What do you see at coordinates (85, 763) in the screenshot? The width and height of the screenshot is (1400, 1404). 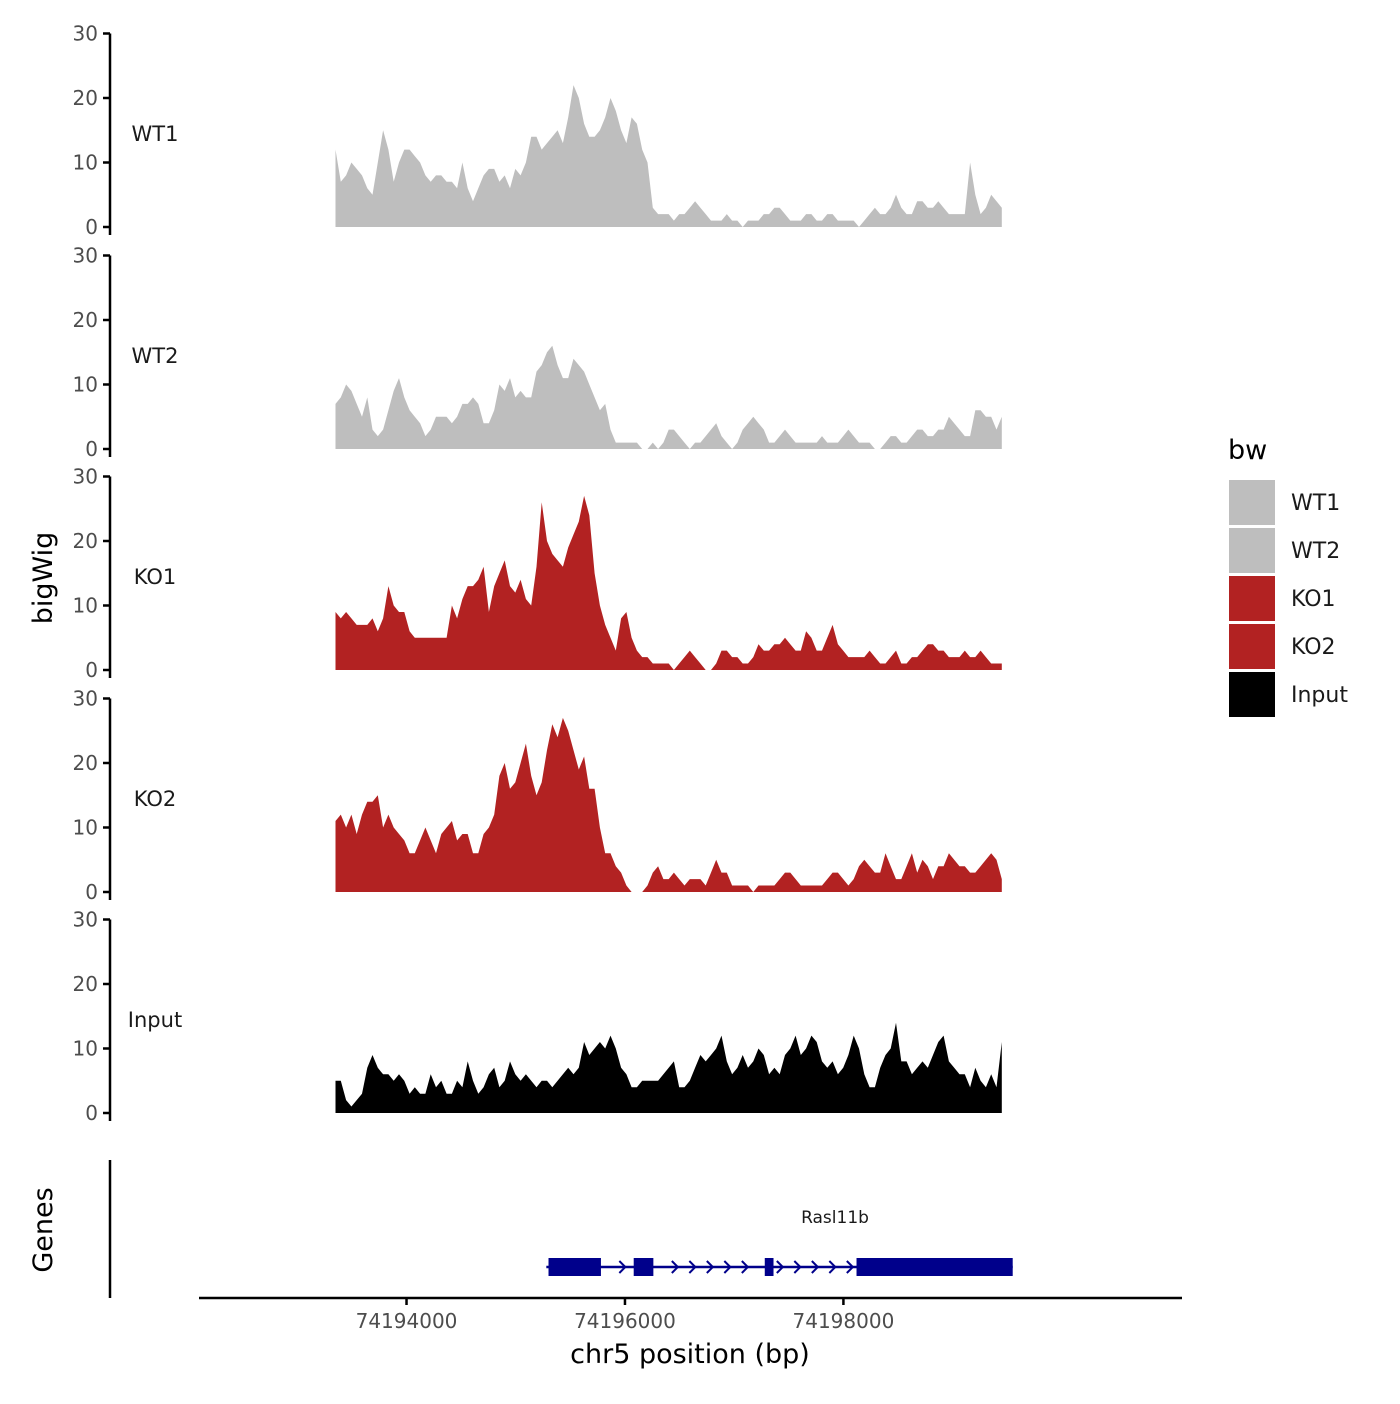 I see `y-tick-label-ko2-20: 20` at bounding box center [85, 763].